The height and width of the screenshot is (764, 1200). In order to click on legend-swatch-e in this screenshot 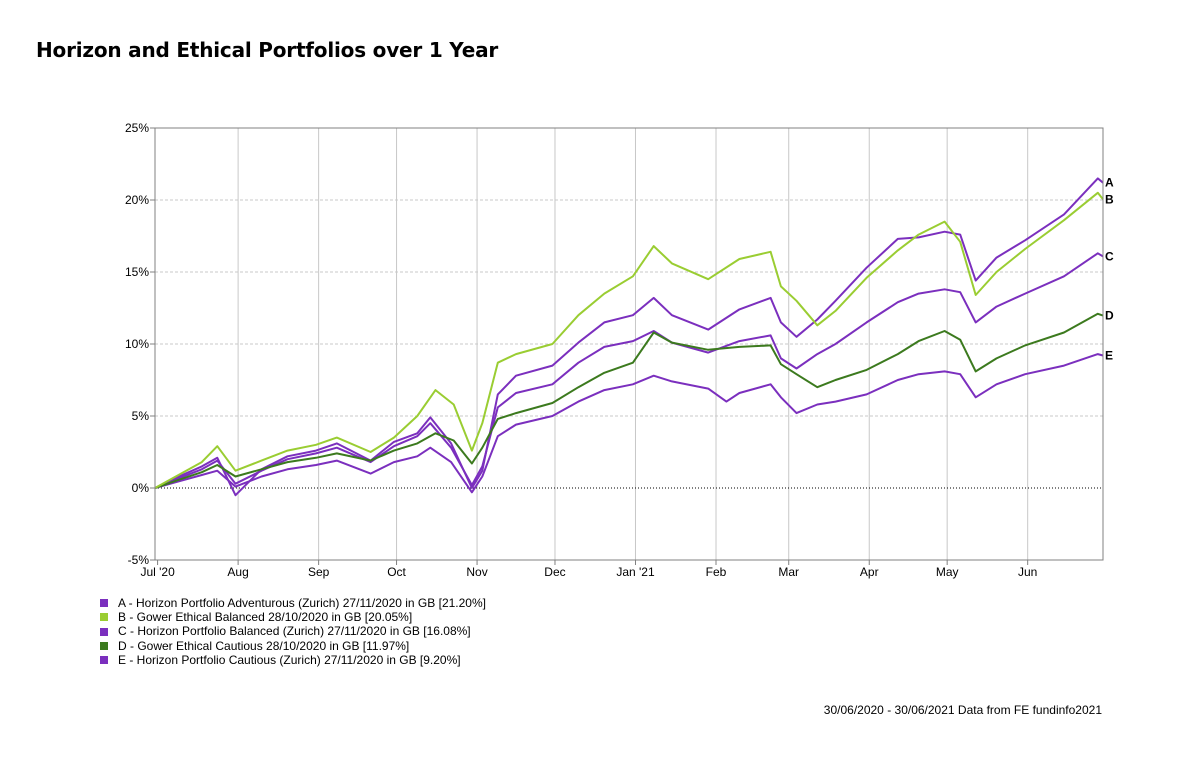, I will do `click(104, 659)`.